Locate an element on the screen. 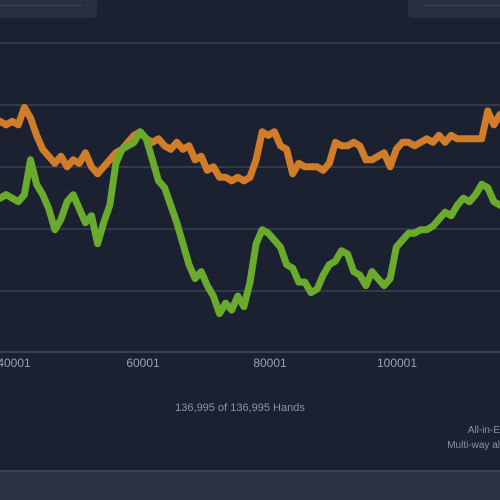  top-right-panel is located at coordinates (454, 9).